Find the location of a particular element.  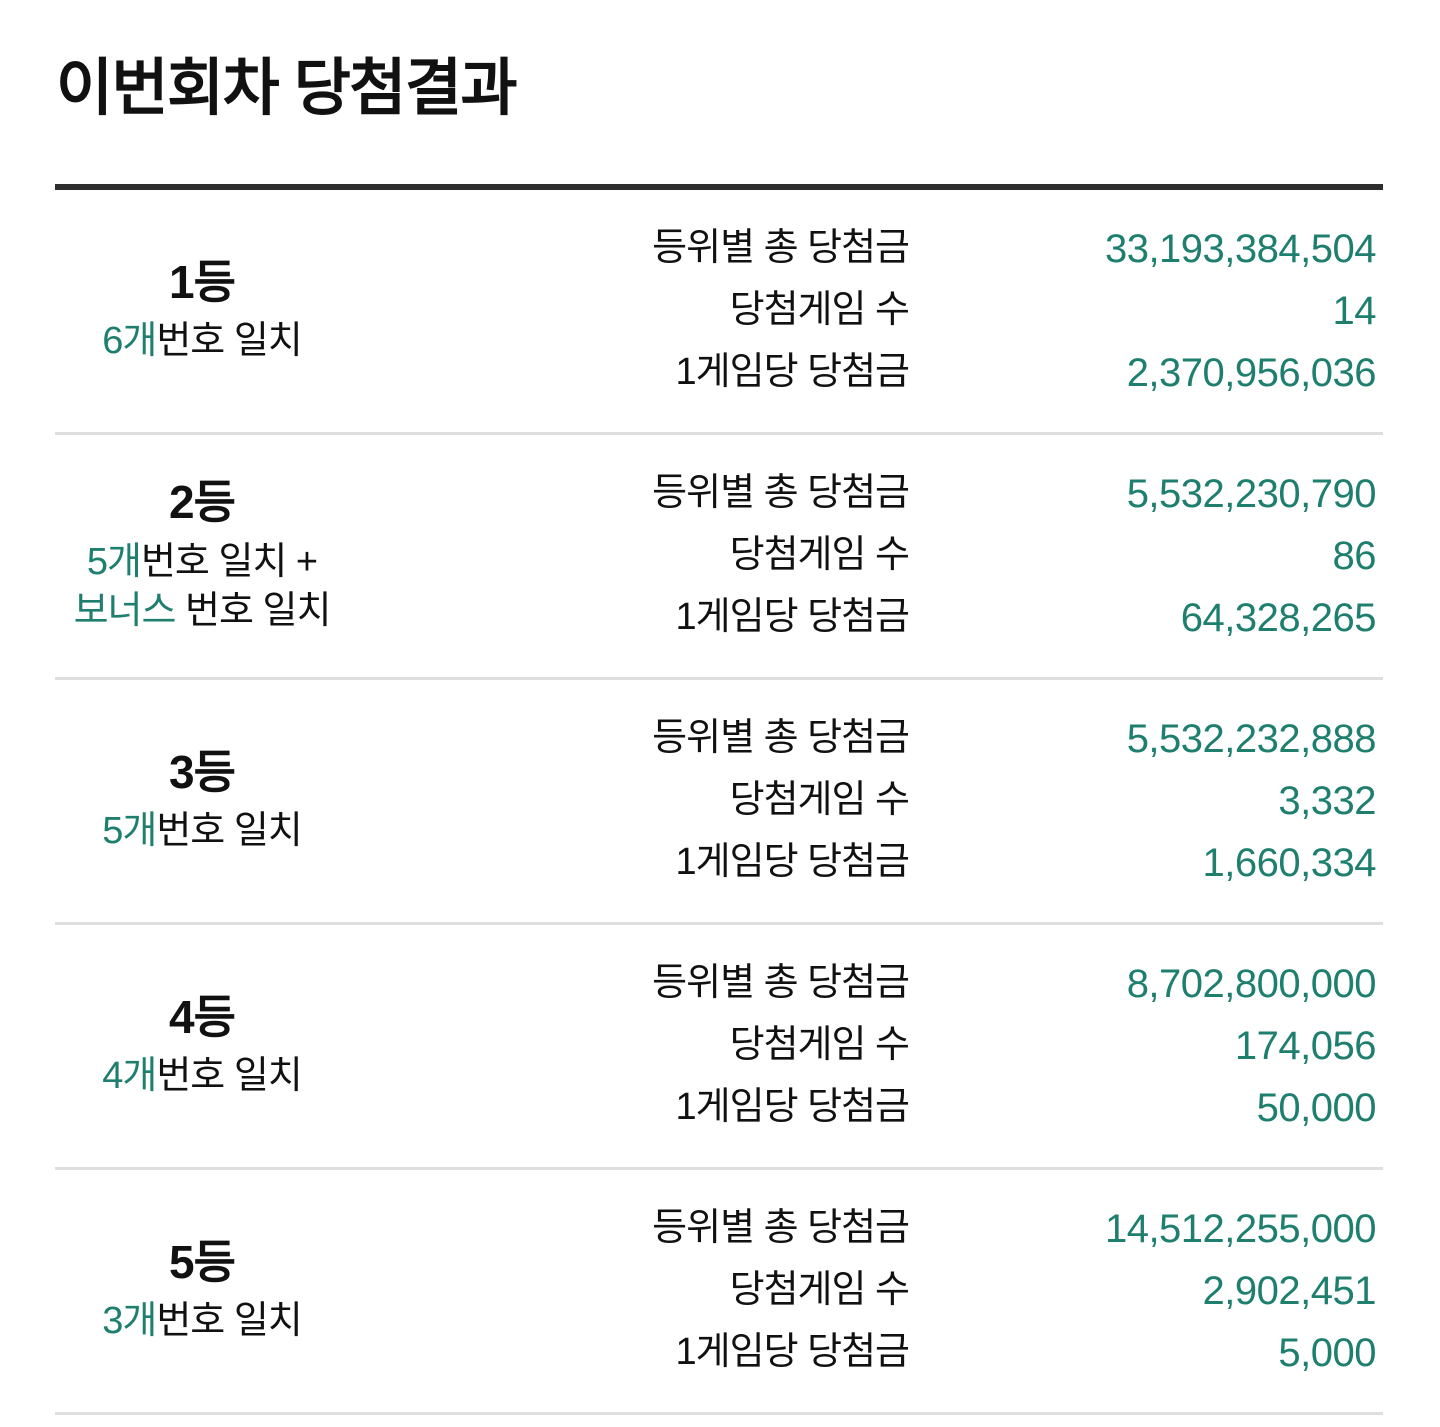

metric-value-cell: 5,532,230,790 86 64,328,265 is located at coordinates (1148, 556).